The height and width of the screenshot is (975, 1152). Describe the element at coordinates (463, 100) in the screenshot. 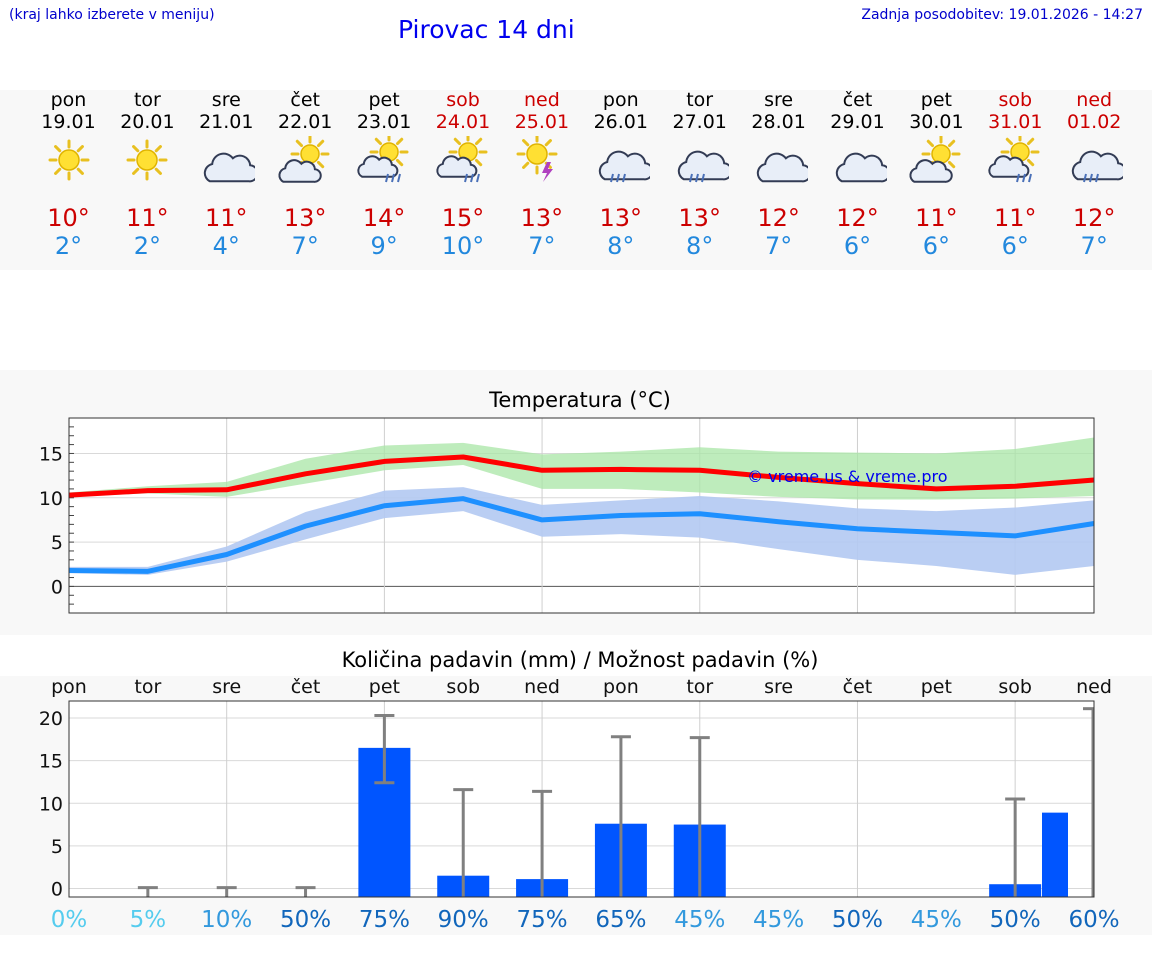

I see `day-name: sob` at that location.